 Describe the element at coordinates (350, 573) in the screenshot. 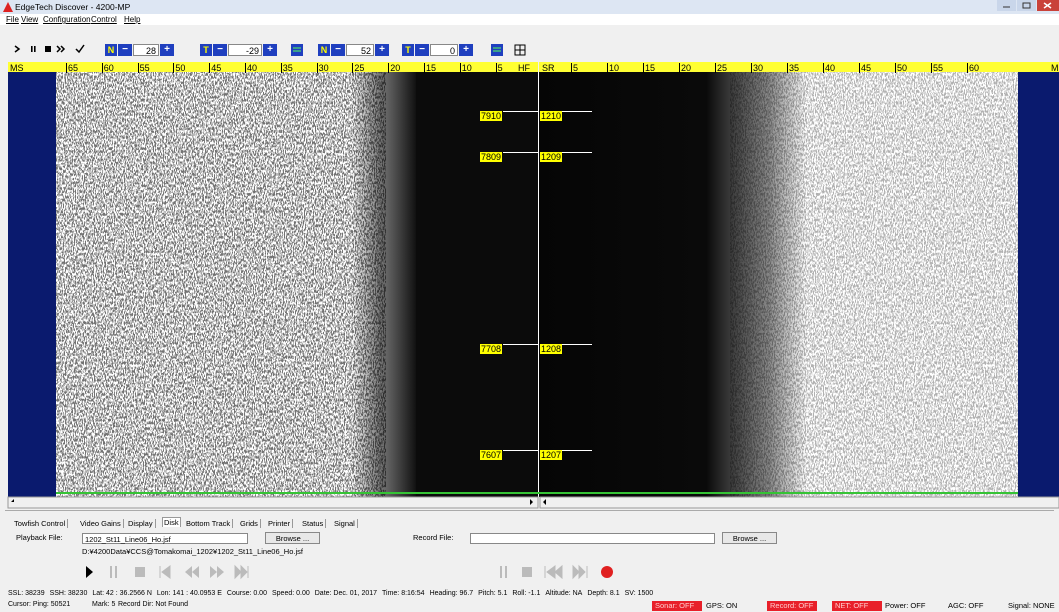

I see `transport-controls` at that location.